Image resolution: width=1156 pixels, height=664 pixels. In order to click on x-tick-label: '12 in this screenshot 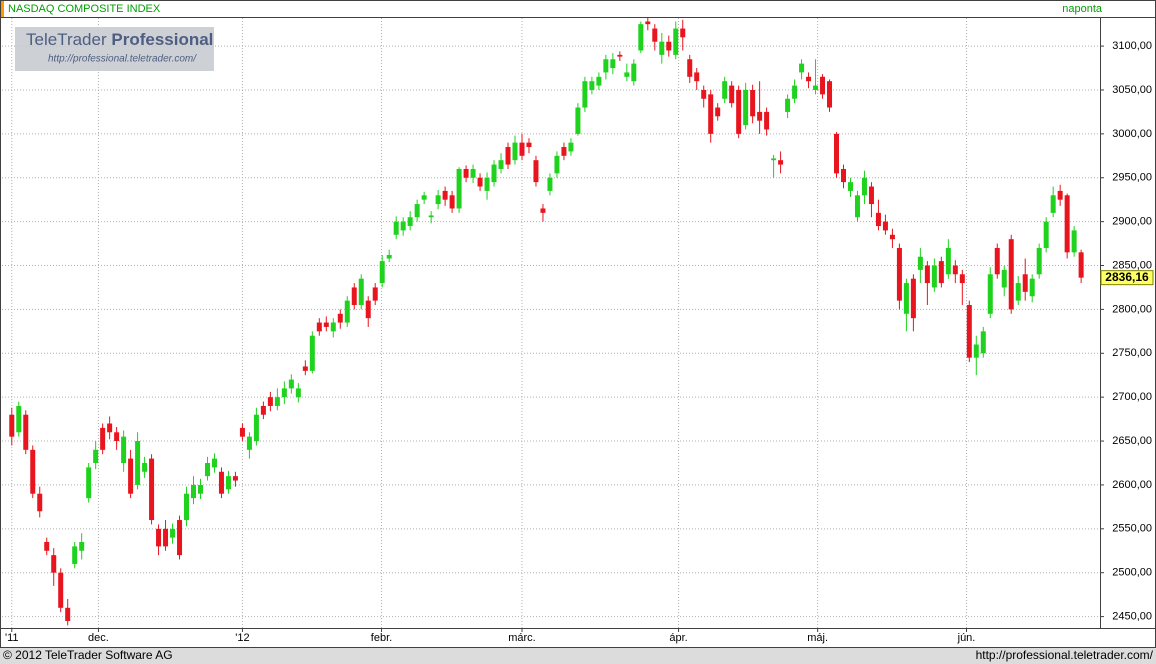, I will do `click(242, 638)`.